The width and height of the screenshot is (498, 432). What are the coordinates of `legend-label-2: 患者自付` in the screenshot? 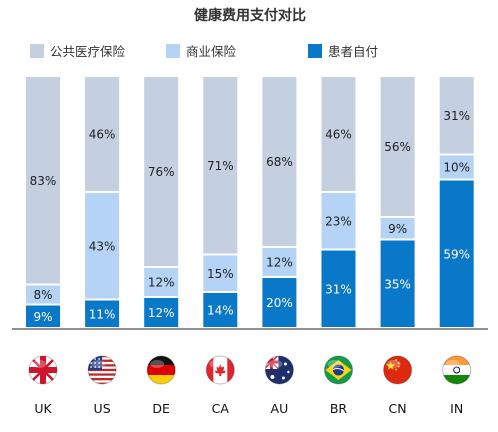 It's located at (353, 51).